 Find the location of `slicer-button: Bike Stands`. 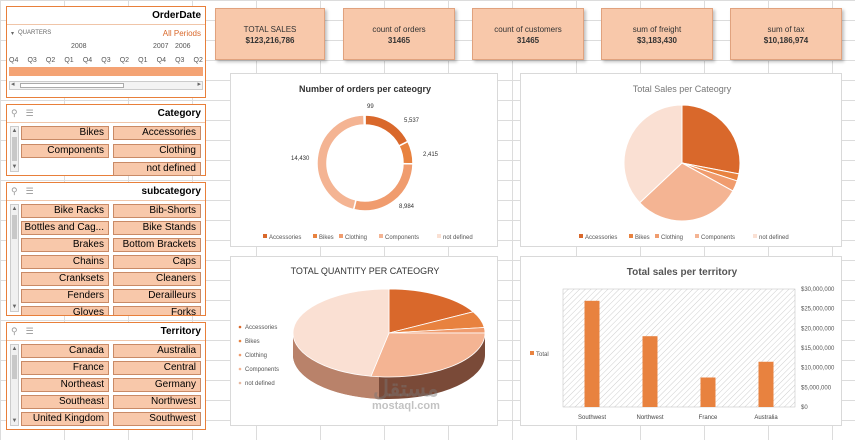

slicer-button: Bike Stands is located at coordinates (157, 228).